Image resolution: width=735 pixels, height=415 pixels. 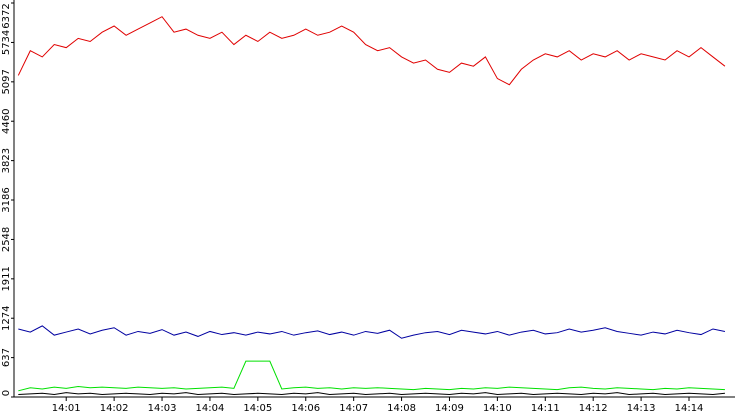 I want to click on y-tick-label: 3186, so click(x=6, y=199).